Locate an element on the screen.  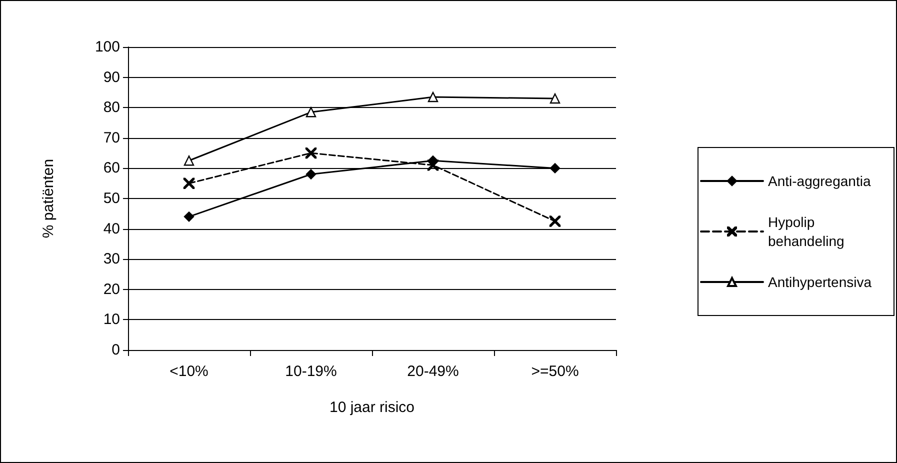
x-tick-label: 10-19% is located at coordinates (311, 371).